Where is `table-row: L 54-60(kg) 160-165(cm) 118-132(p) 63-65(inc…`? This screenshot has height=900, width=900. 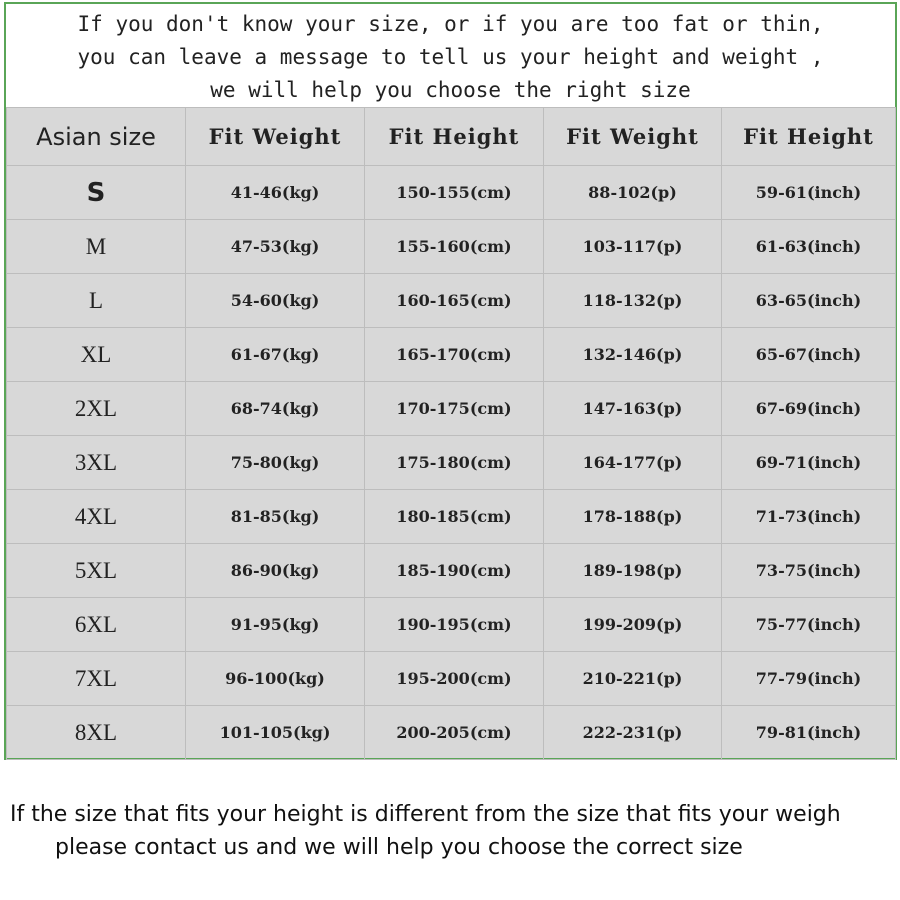
table-row: L 54-60(kg) 160-165(cm) 118-132(p) 63-65(inc… is located at coordinates (451, 300).